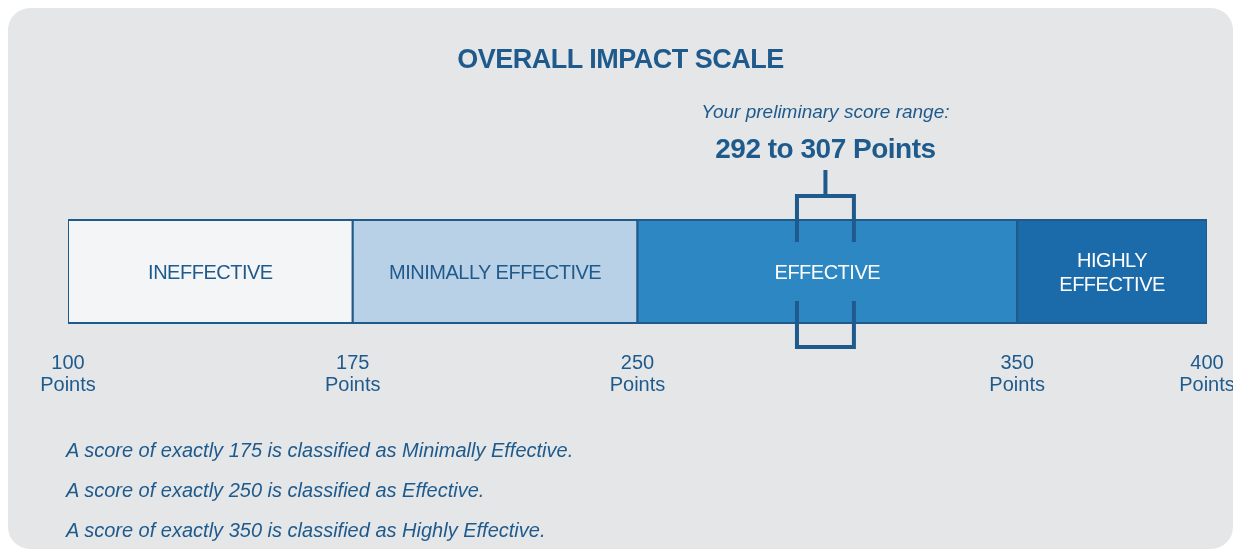 This screenshot has width=1241, height=557. What do you see at coordinates (825, 148) in the screenshot?
I see `annotation: 292 to 307 Points` at bounding box center [825, 148].